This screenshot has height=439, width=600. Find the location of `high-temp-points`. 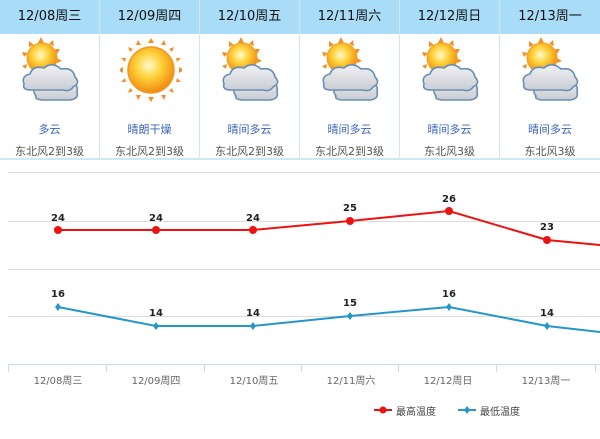

high-temp-points is located at coordinates (302, 225).